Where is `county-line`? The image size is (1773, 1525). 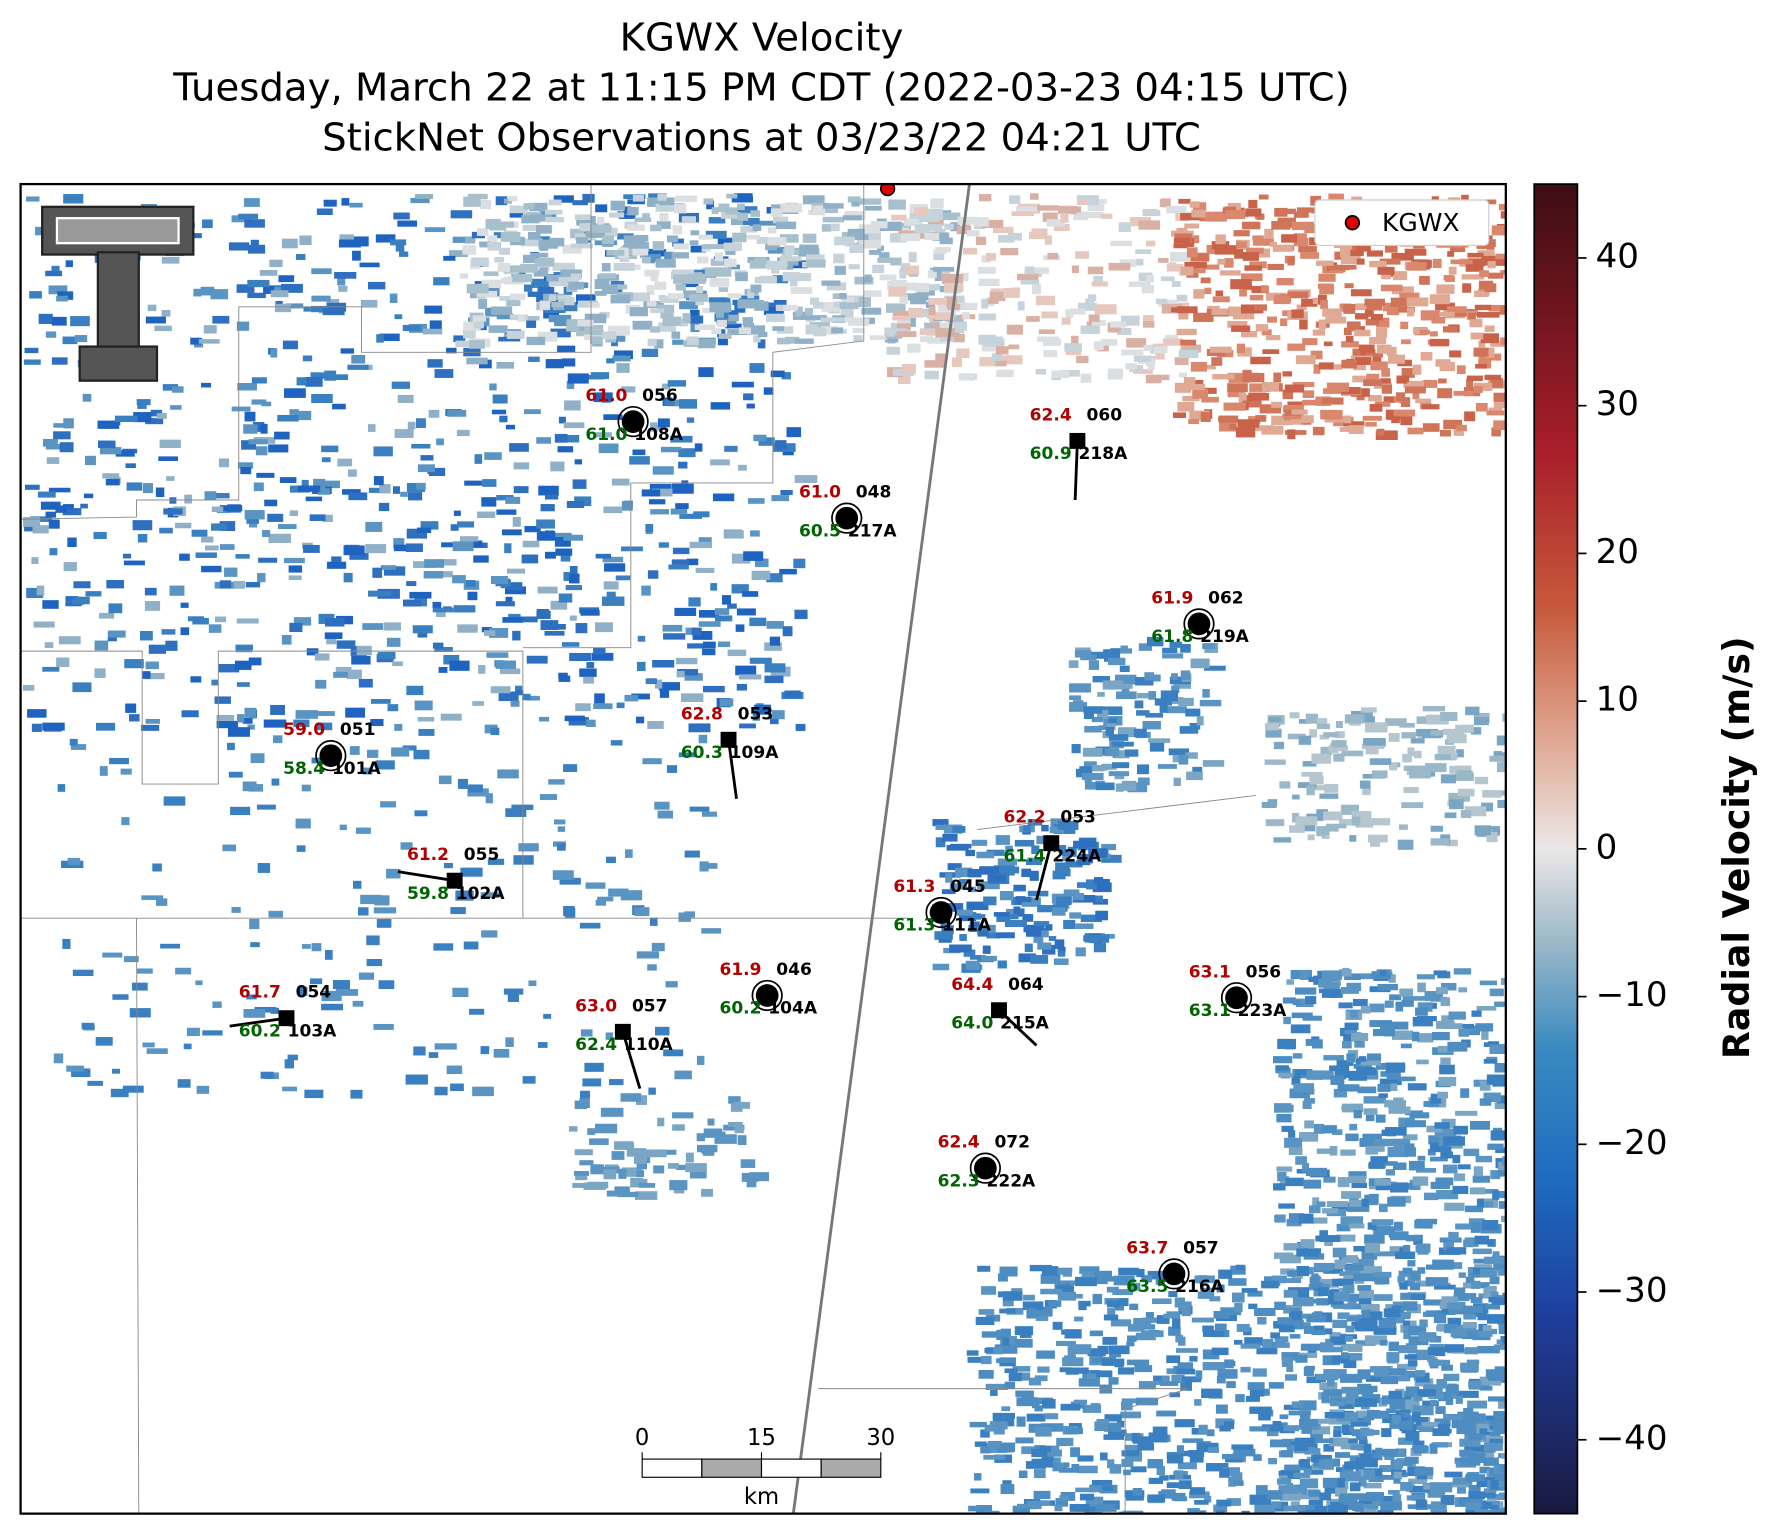 county-line is located at coordinates (1003, 1451).